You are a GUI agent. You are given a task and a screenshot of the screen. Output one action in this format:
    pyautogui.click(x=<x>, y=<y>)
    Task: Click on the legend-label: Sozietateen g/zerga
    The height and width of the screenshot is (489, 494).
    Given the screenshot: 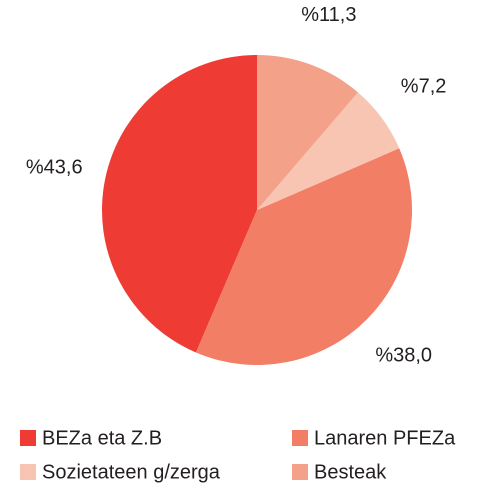 What is the action you would take?
    pyautogui.click(x=131, y=472)
    